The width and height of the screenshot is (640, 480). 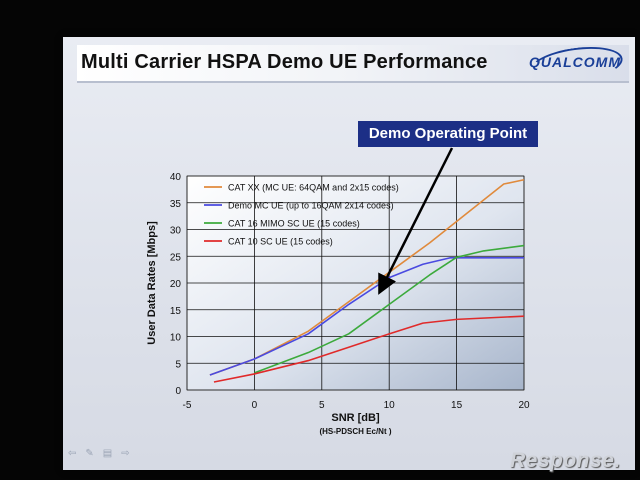 I want to click on y-tick-label: 20, so click(x=176, y=284).